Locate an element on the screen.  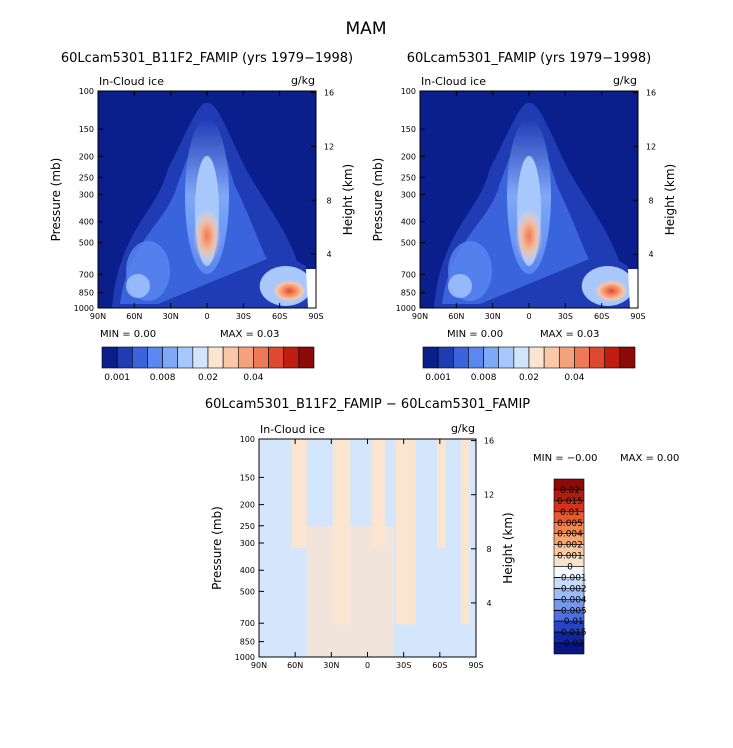
colorbar-label: 0.008 is located at coordinates (163, 378).